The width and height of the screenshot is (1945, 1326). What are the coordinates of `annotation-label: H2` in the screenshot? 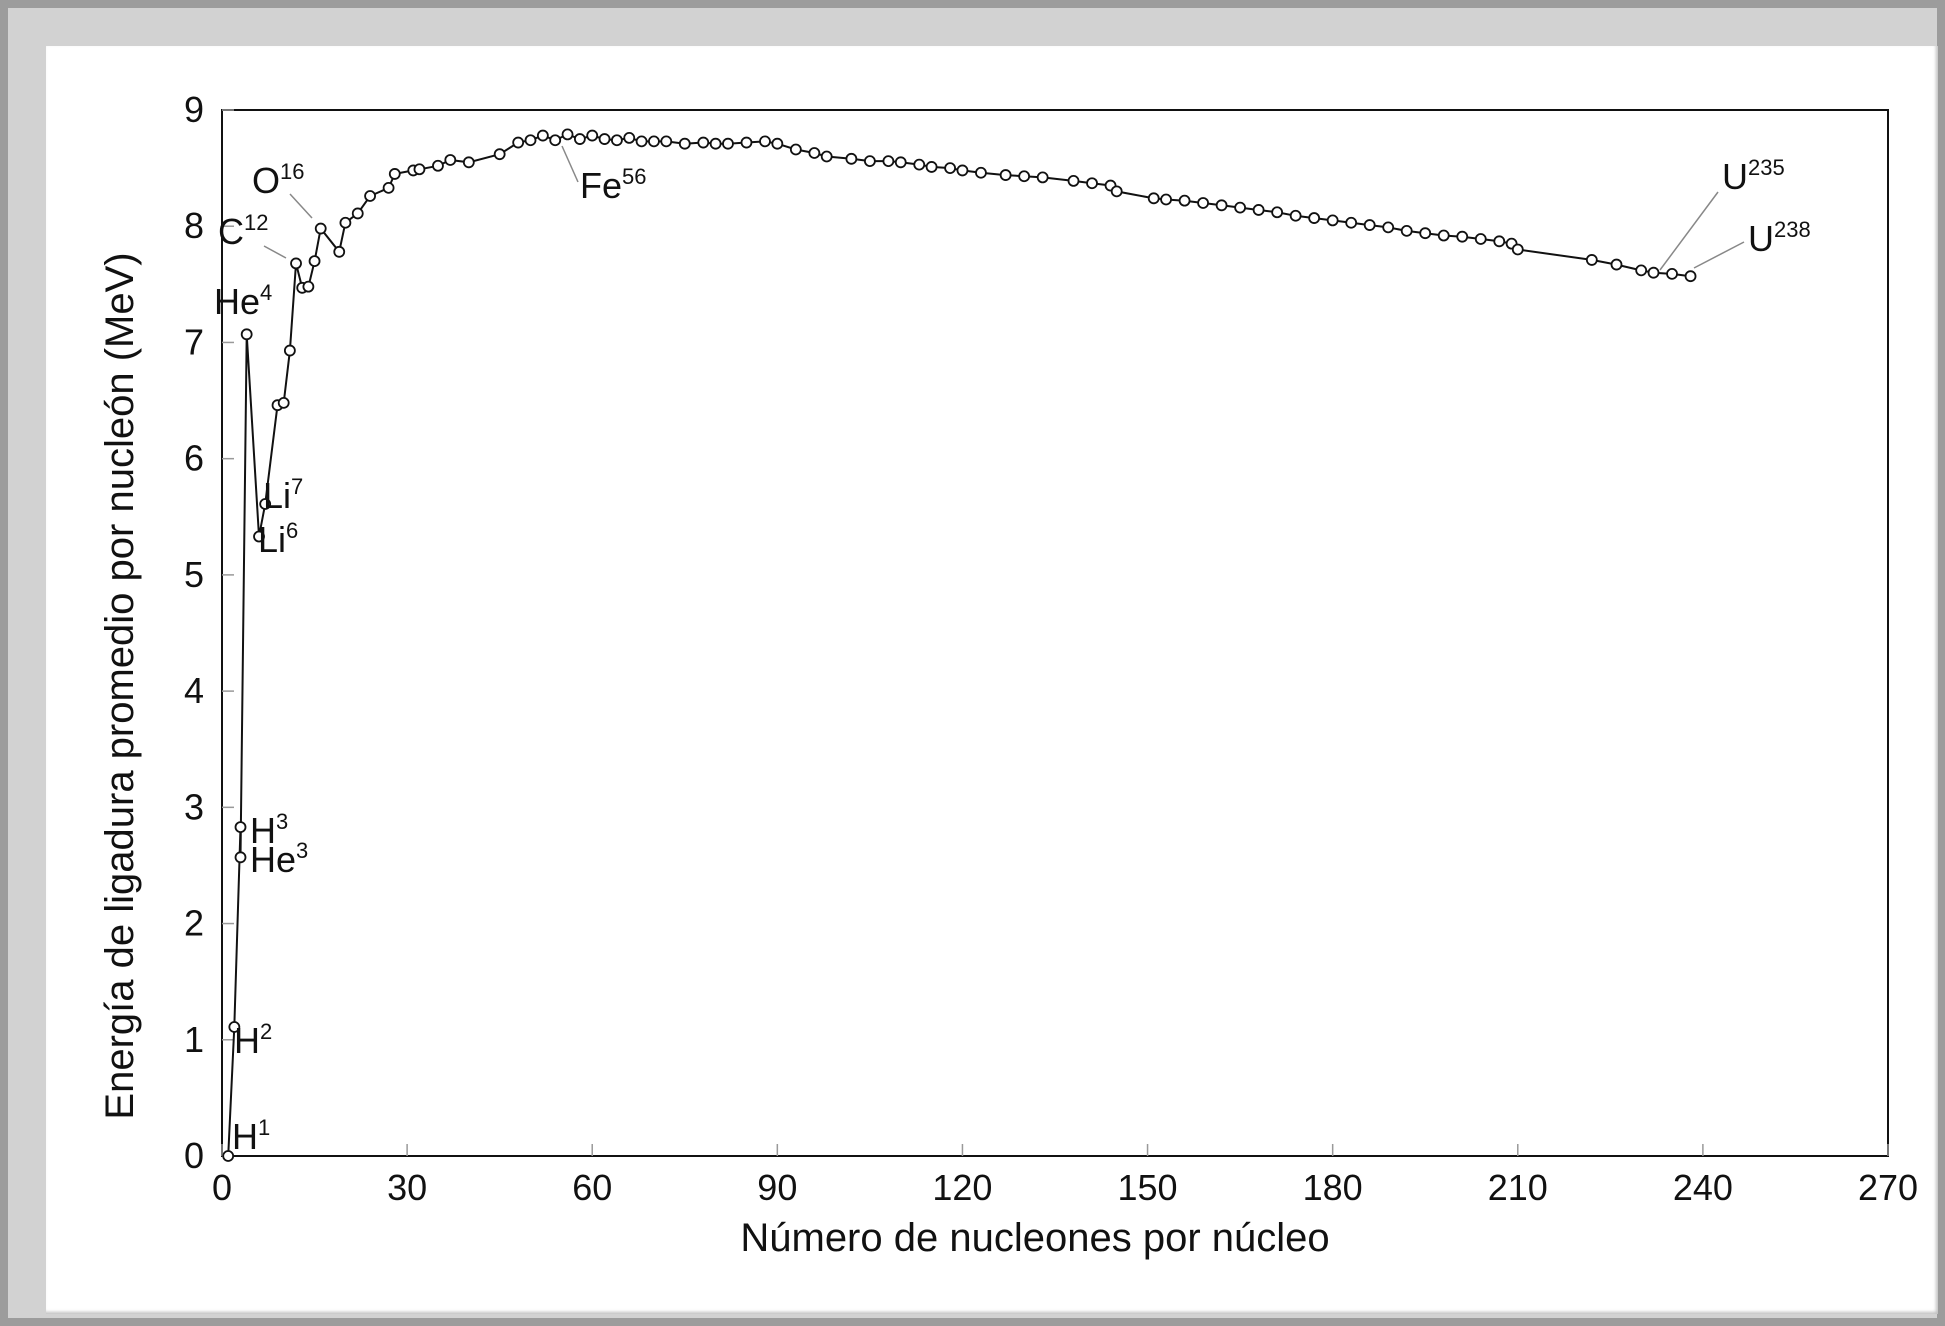 It's located at (253, 1040).